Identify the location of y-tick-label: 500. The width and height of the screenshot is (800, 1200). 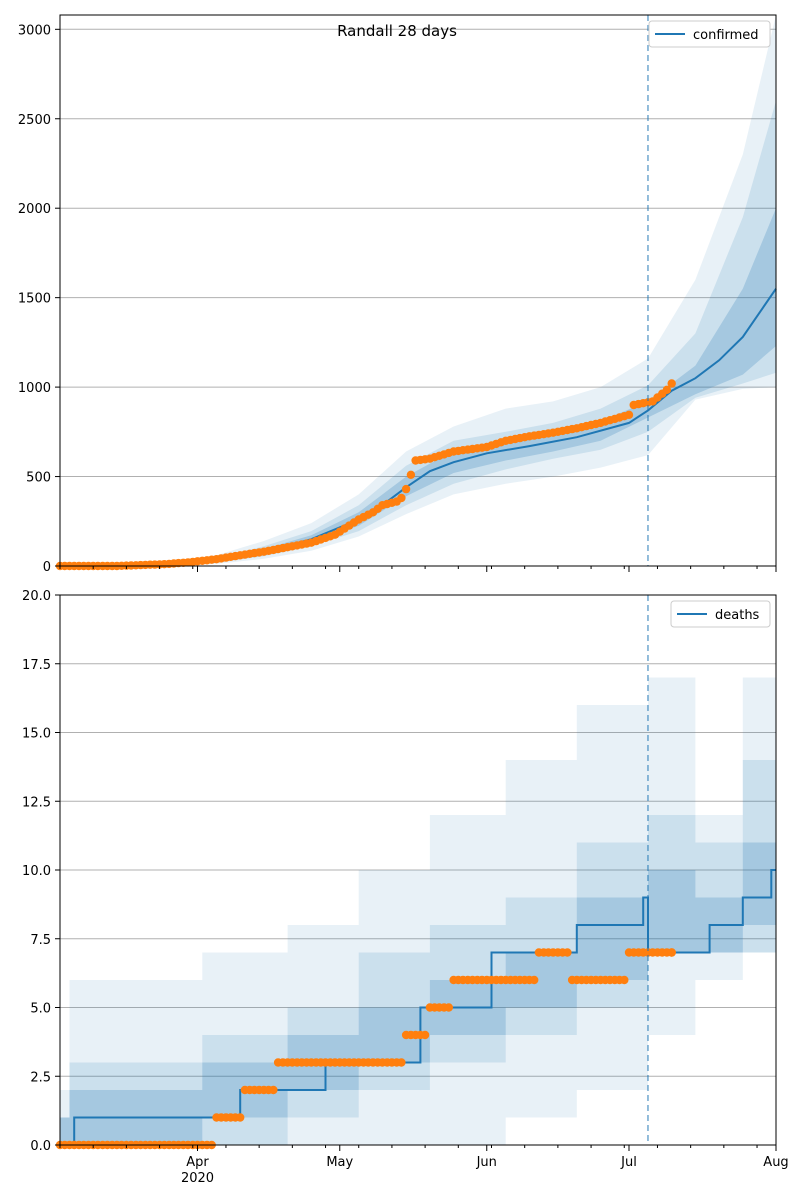
(38, 478).